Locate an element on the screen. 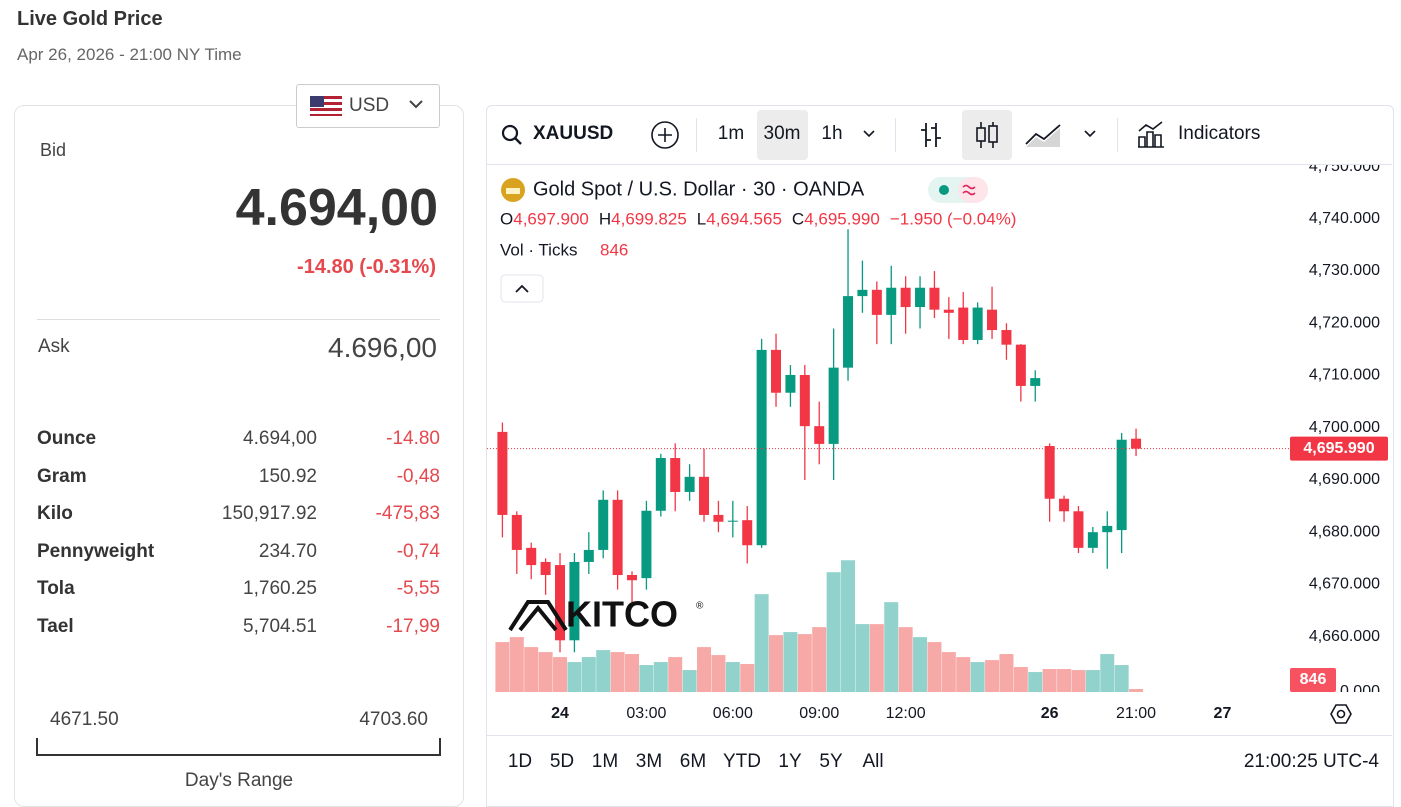 This screenshot has height=807, width=1401. unit-change: -0,74 is located at coordinates (418, 551).